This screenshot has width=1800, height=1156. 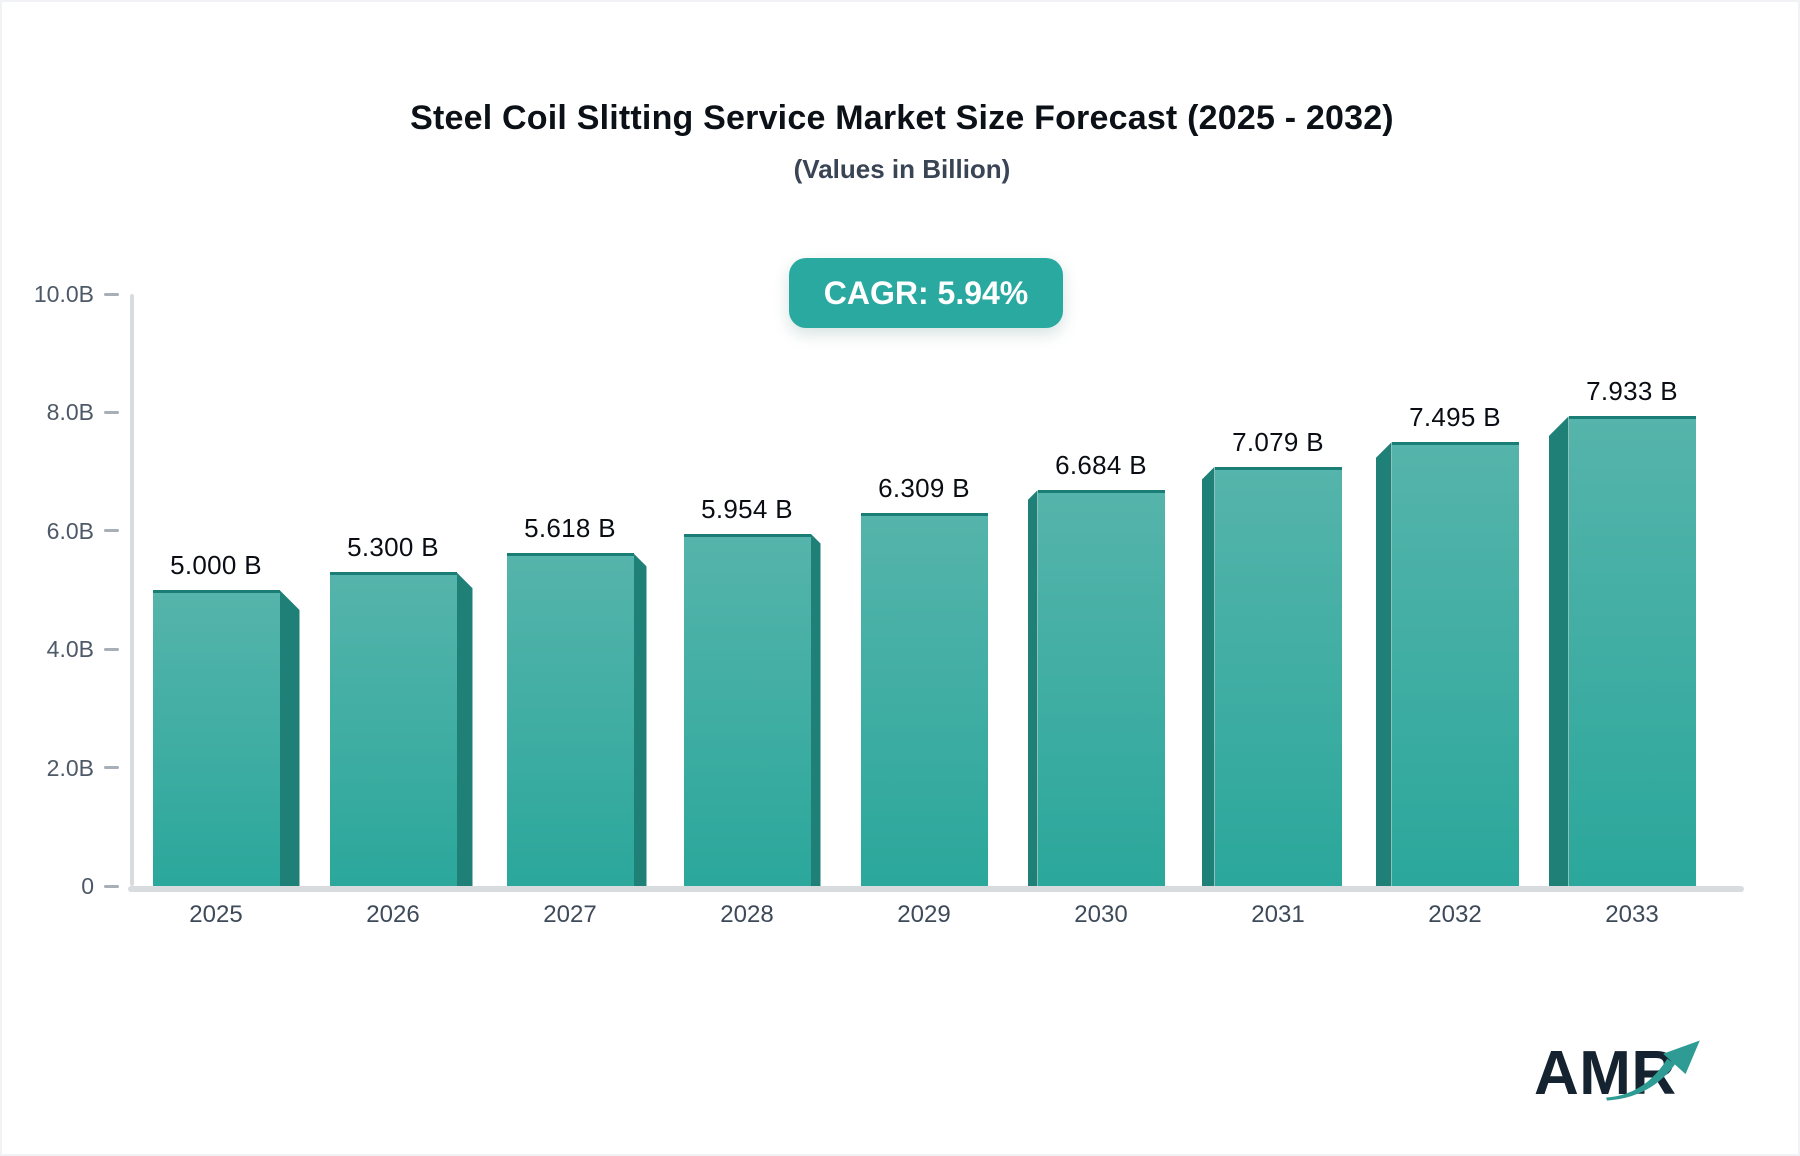 What do you see at coordinates (1278, 441) in the screenshot?
I see `bar-value-label: 7.079 B` at bounding box center [1278, 441].